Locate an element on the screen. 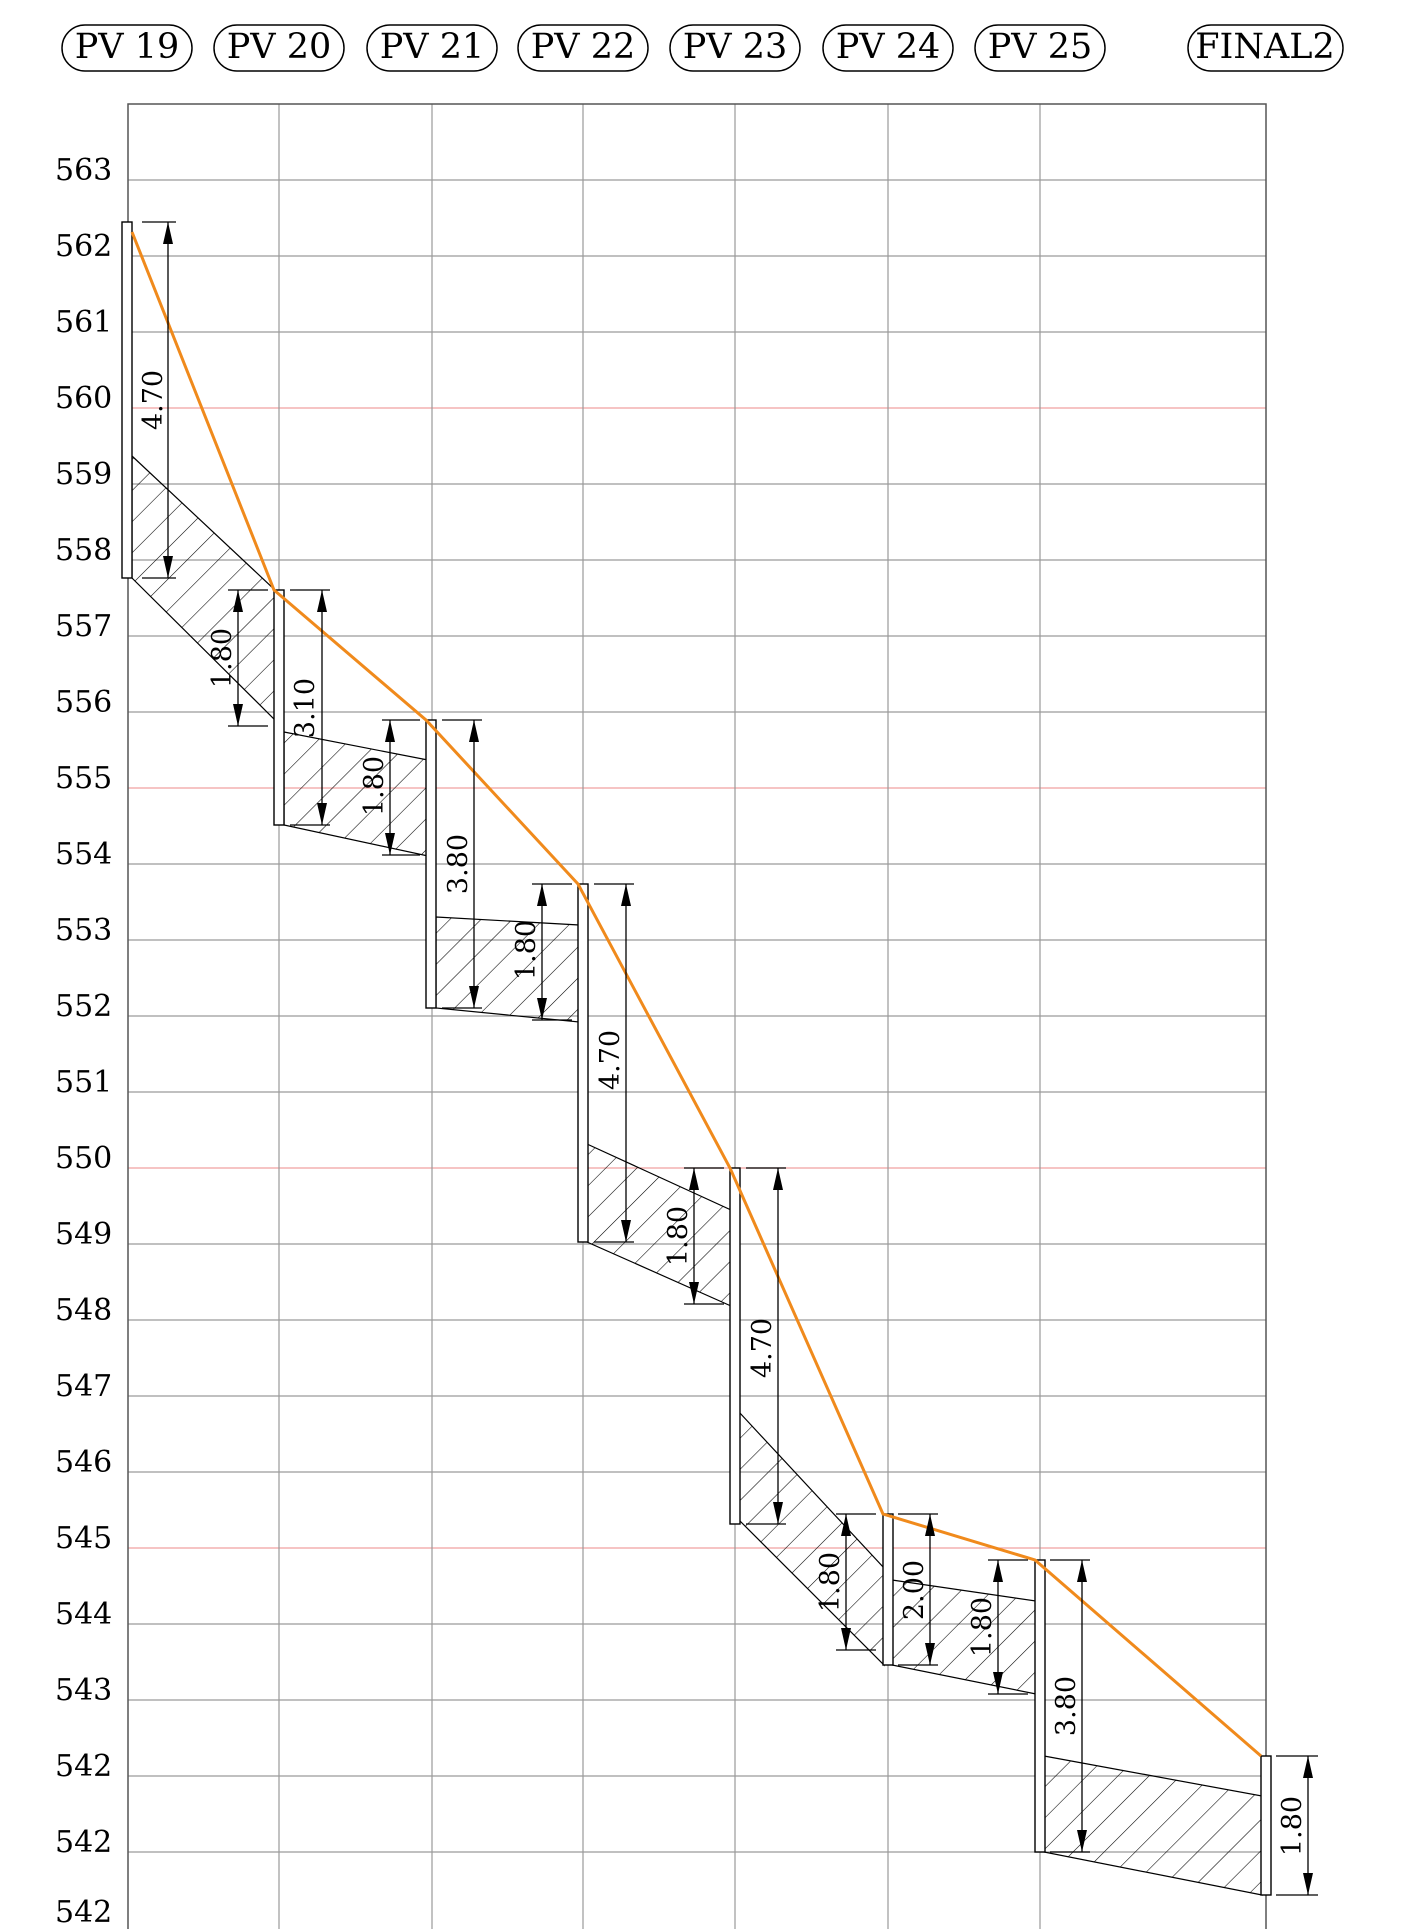 The image size is (1412, 1929). dimension-pipe-pv21: 1.80 is located at coordinates (389, 787).